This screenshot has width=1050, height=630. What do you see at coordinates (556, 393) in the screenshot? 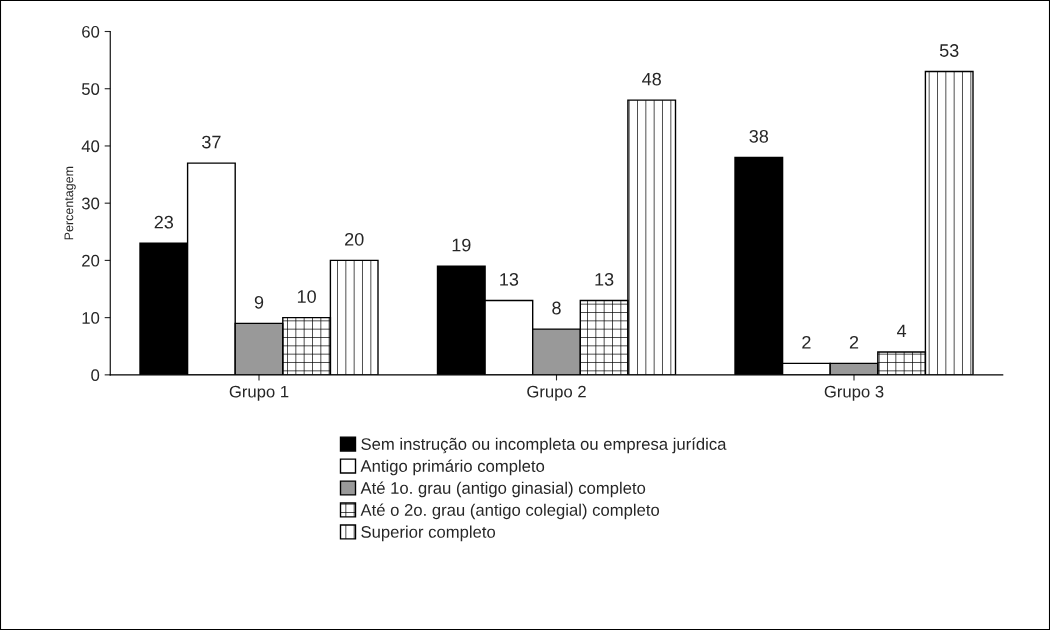
I see `x-tick-label: Grupo 2` at bounding box center [556, 393].